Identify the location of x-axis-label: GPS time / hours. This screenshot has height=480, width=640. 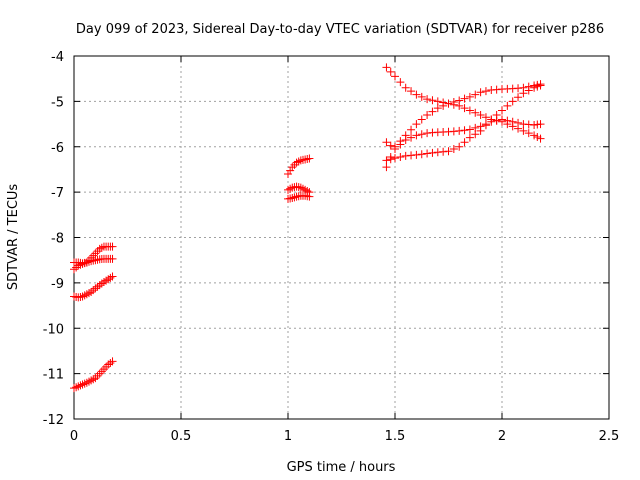
(341, 467).